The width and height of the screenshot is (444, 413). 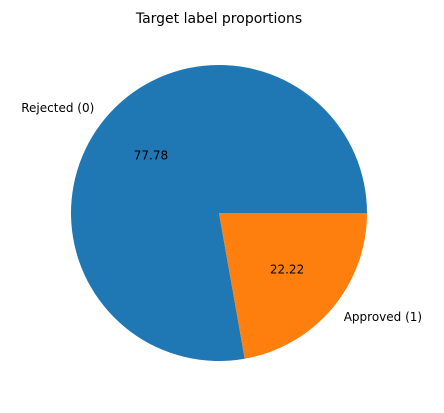 I want to click on chart-title: Target label proportions, so click(x=218, y=19).